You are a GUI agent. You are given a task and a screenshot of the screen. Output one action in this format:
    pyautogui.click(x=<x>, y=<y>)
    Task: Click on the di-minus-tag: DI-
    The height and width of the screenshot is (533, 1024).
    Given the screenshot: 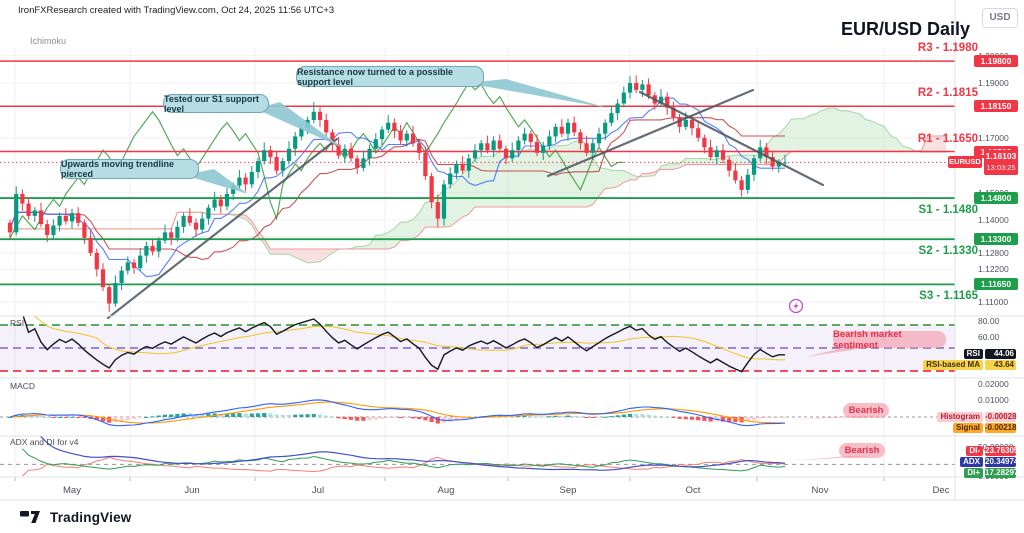 What is the action you would take?
    pyautogui.click(x=974, y=451)
    